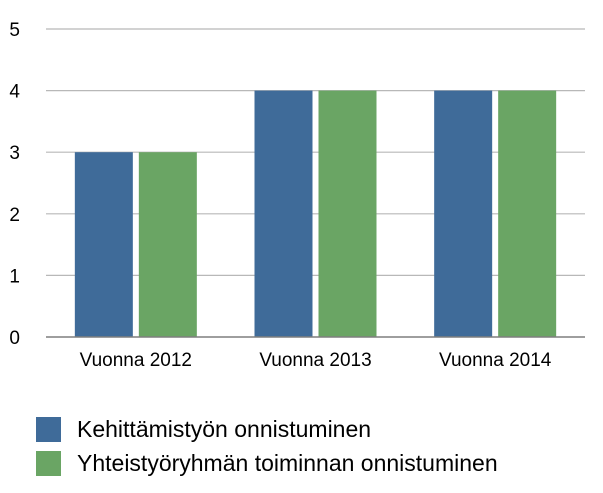  Describe the element at coordinates (527, 213) in the screenshot. I see `bar-series-2-vuonna-2014` at that location.